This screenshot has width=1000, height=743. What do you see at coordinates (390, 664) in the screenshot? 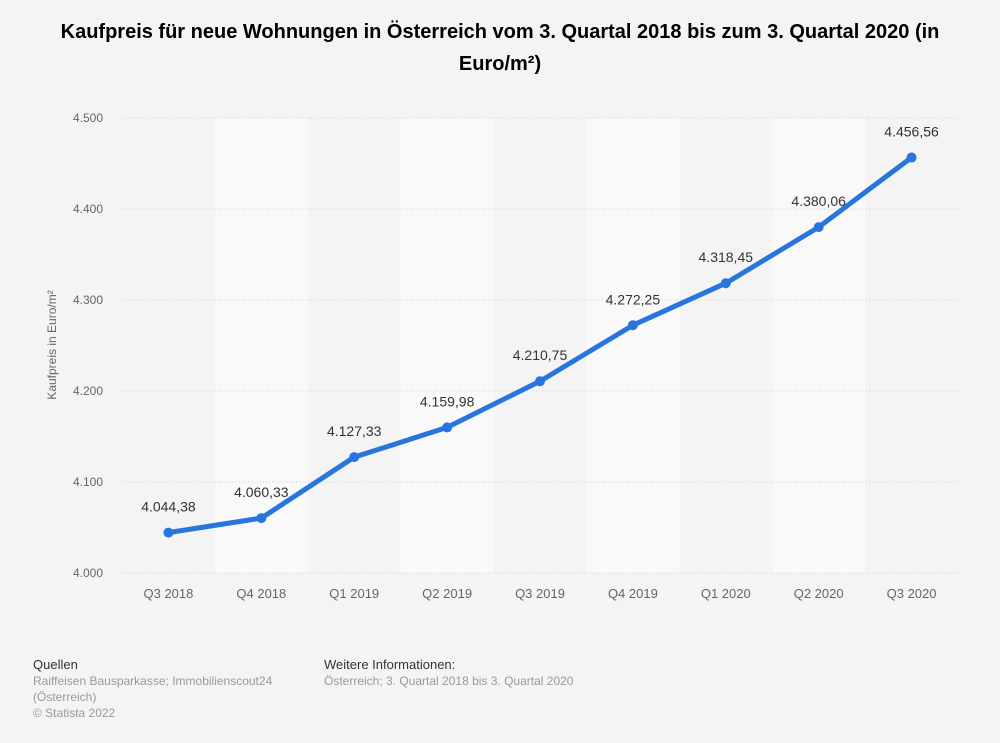
I see `info-heading: Weitere Informationen:` at bounding box center [390, 664].